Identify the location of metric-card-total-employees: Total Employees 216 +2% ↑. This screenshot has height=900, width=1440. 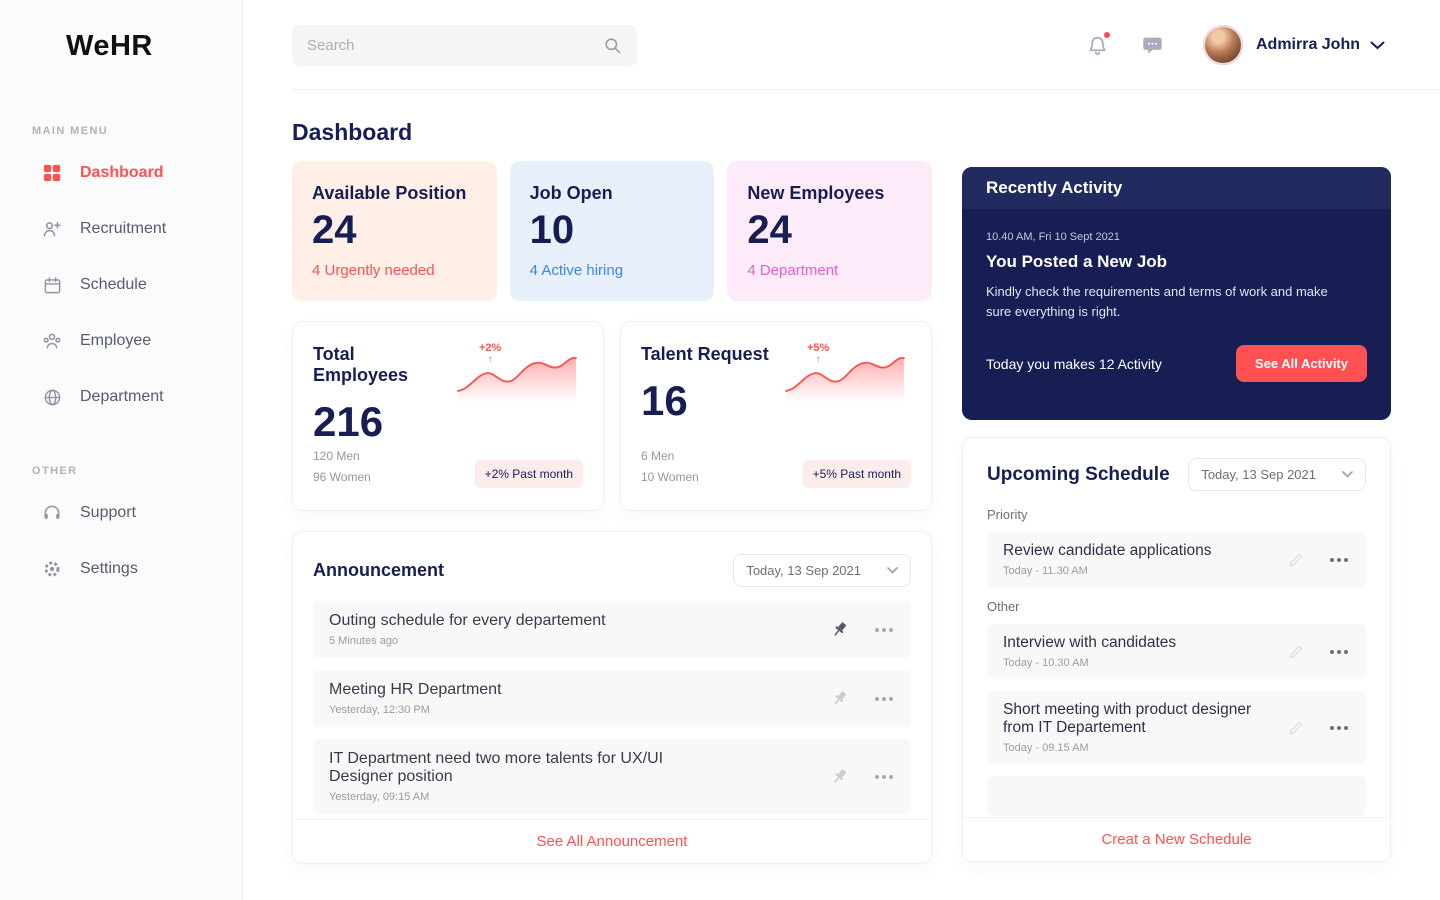
(448, 416).